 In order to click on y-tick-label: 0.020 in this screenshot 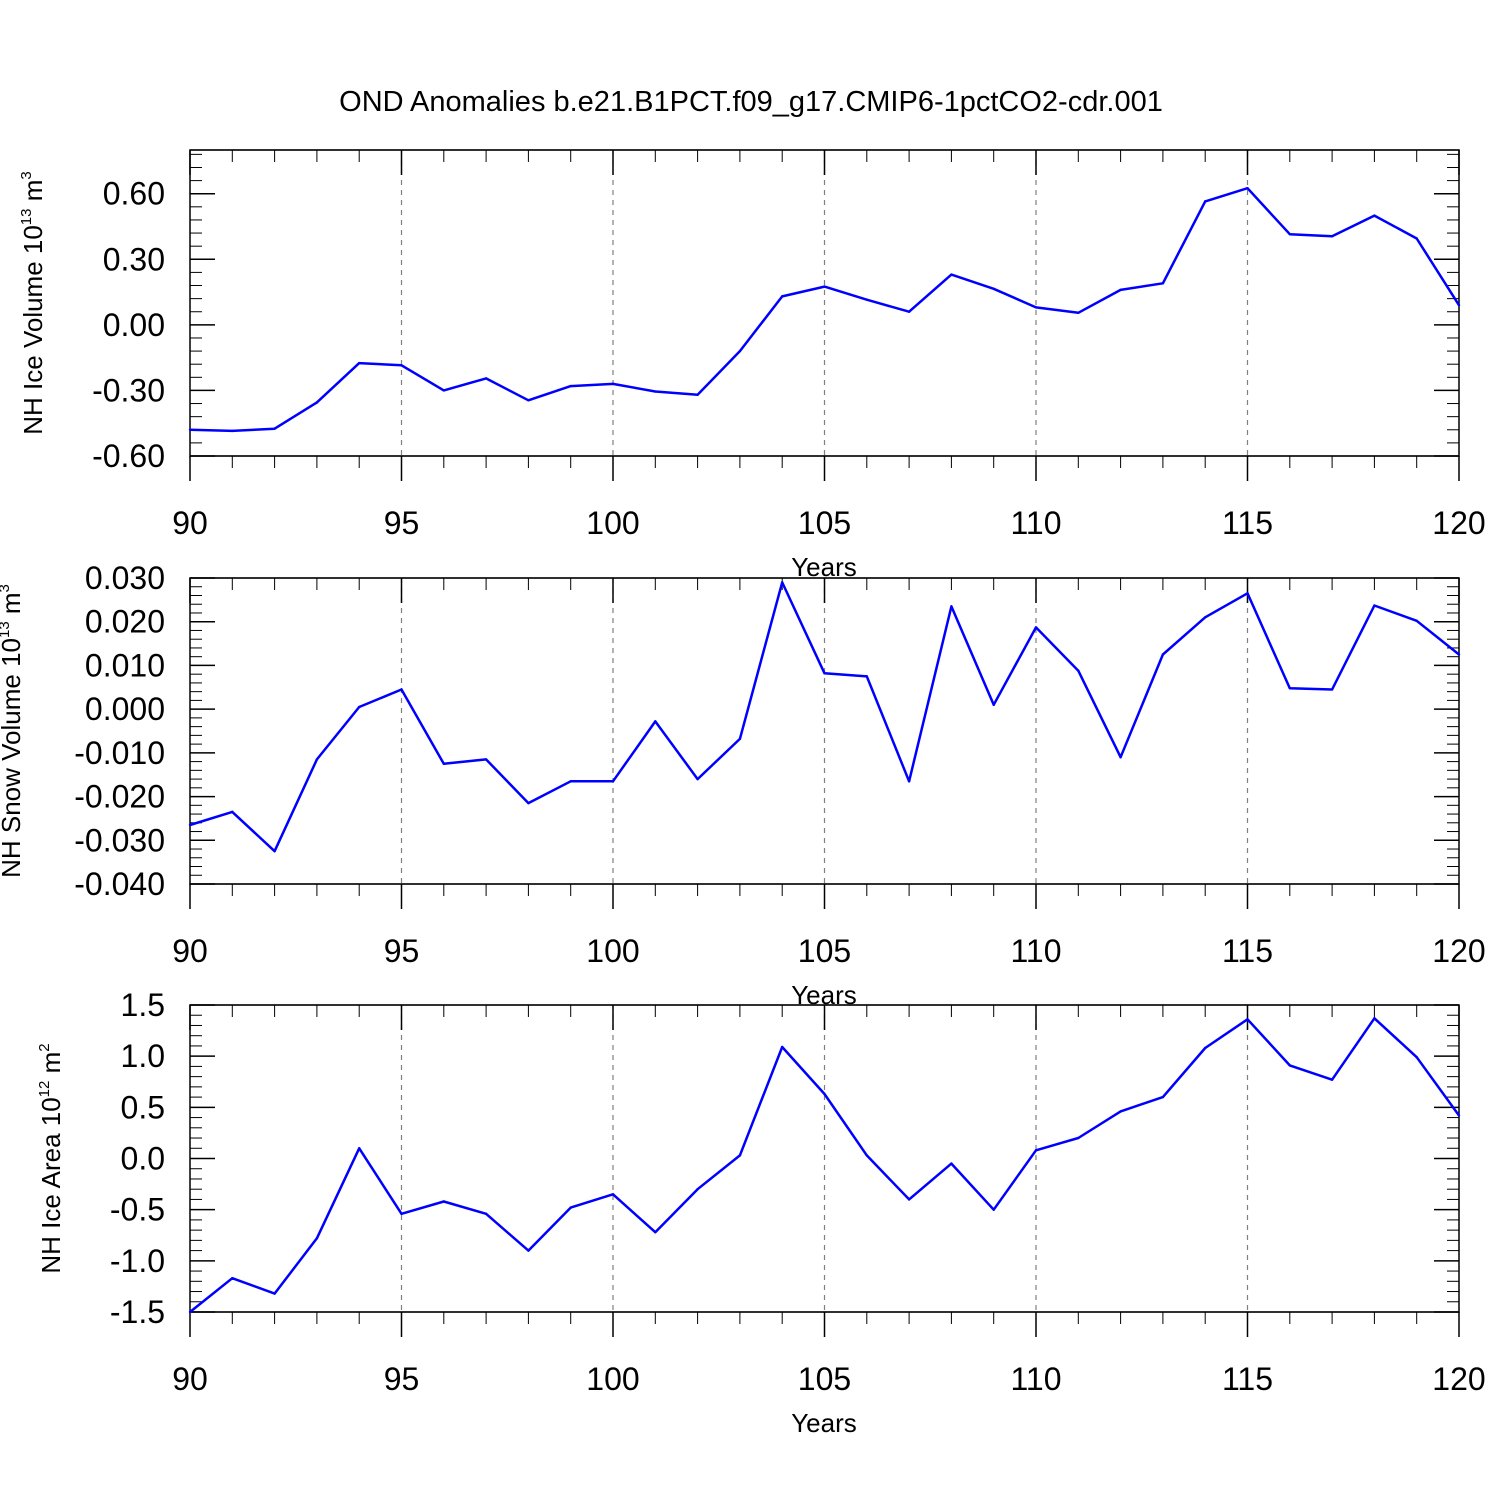, I will do `click(125, 622)`.